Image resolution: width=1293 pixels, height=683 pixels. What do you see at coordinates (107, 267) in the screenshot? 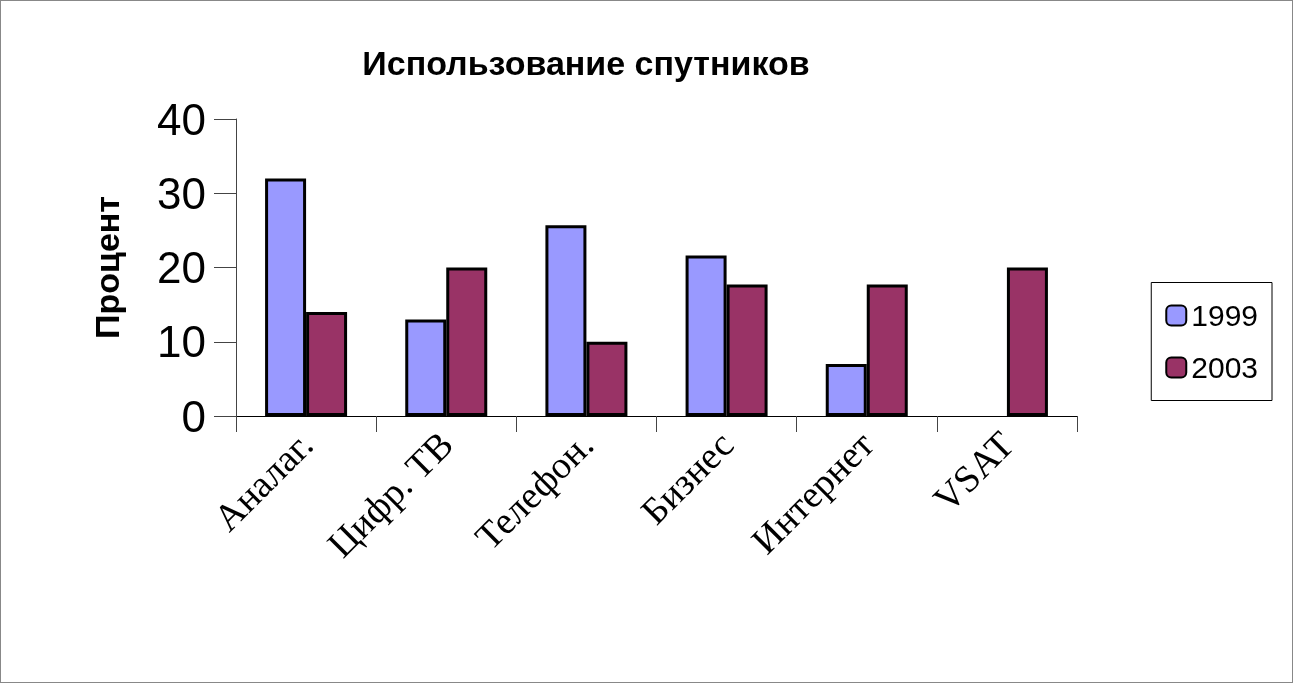
I see `y-axis-title: Процент` at bounding box center [107, 267].